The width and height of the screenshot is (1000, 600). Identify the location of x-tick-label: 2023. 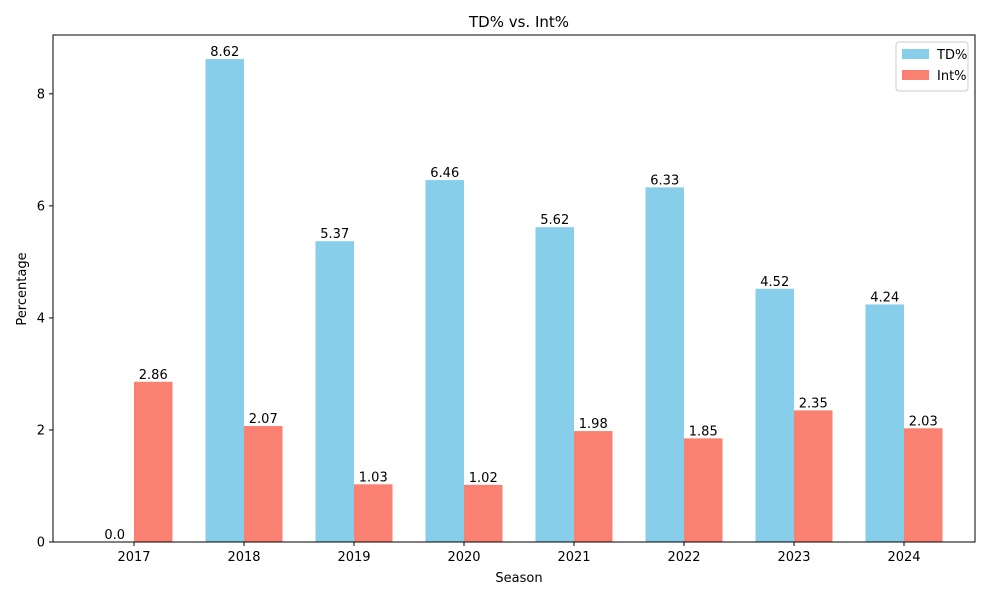
(793, 557).